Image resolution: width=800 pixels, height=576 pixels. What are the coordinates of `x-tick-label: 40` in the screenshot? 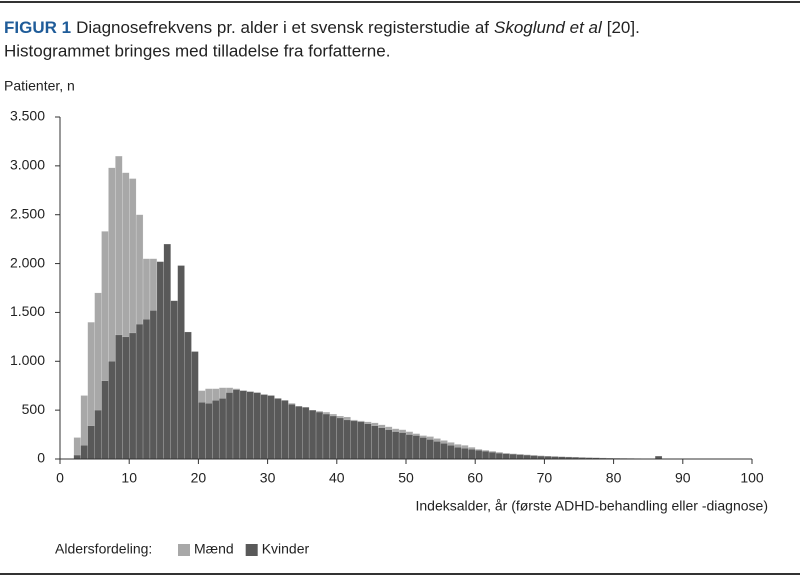 It's located at (337, 478).